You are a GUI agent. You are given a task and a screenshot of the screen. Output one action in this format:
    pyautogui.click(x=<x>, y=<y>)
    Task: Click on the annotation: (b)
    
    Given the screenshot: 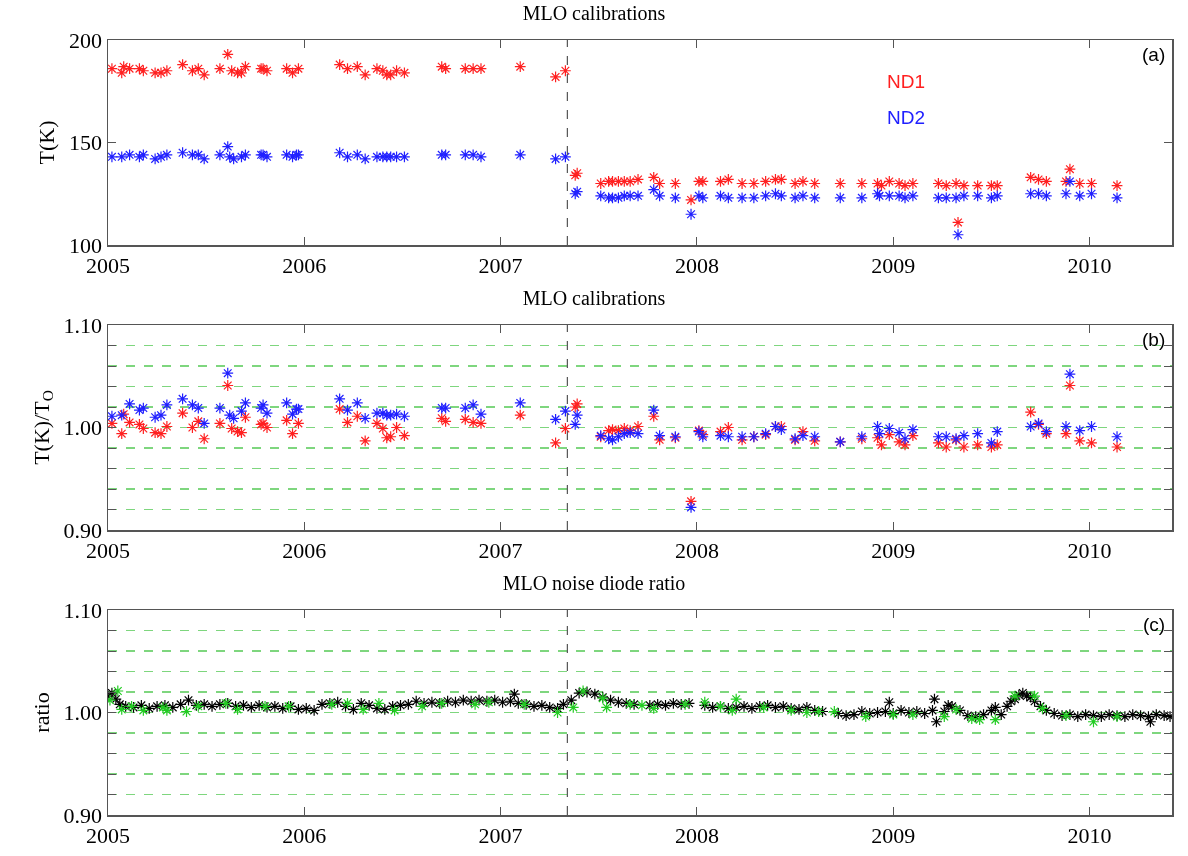 What is the action you would take?
    pyautogui.click(x=1154, y=339)
    